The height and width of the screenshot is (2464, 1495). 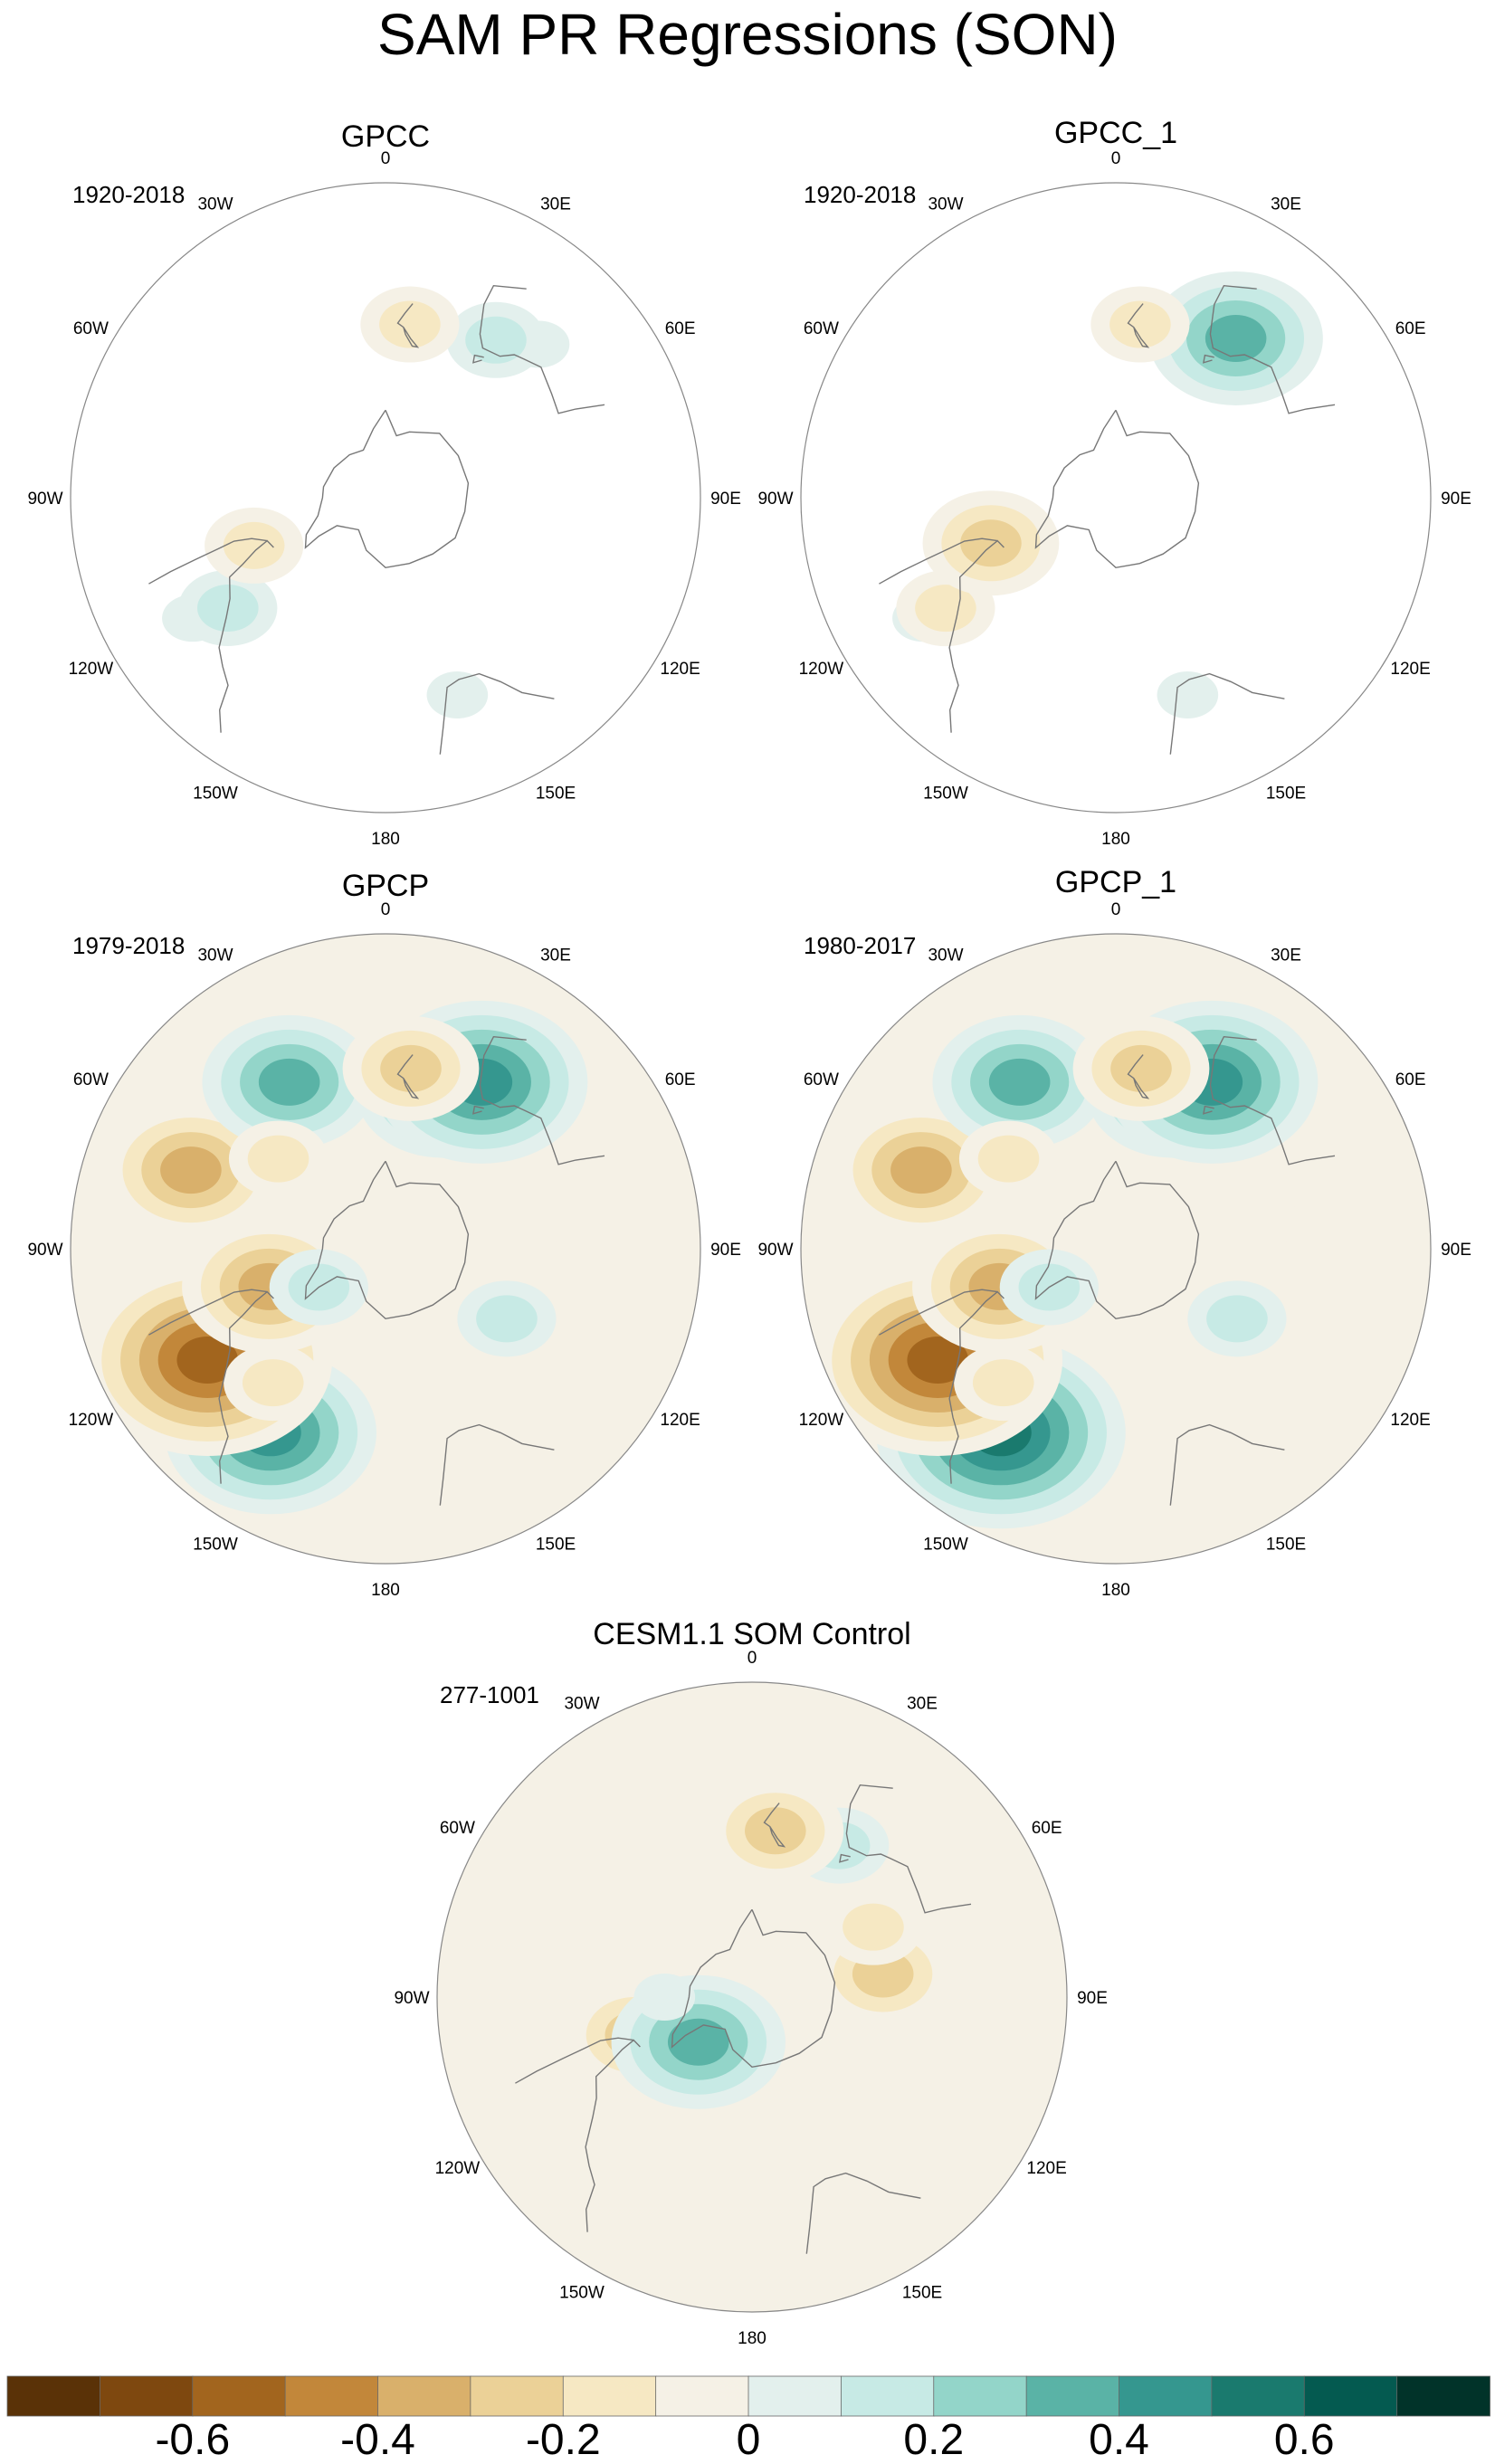 What do you see at coordinates (1410, 1079) in the screenshot?
I see `longitude-label: 60E` at bounding box center [1410, 1079].